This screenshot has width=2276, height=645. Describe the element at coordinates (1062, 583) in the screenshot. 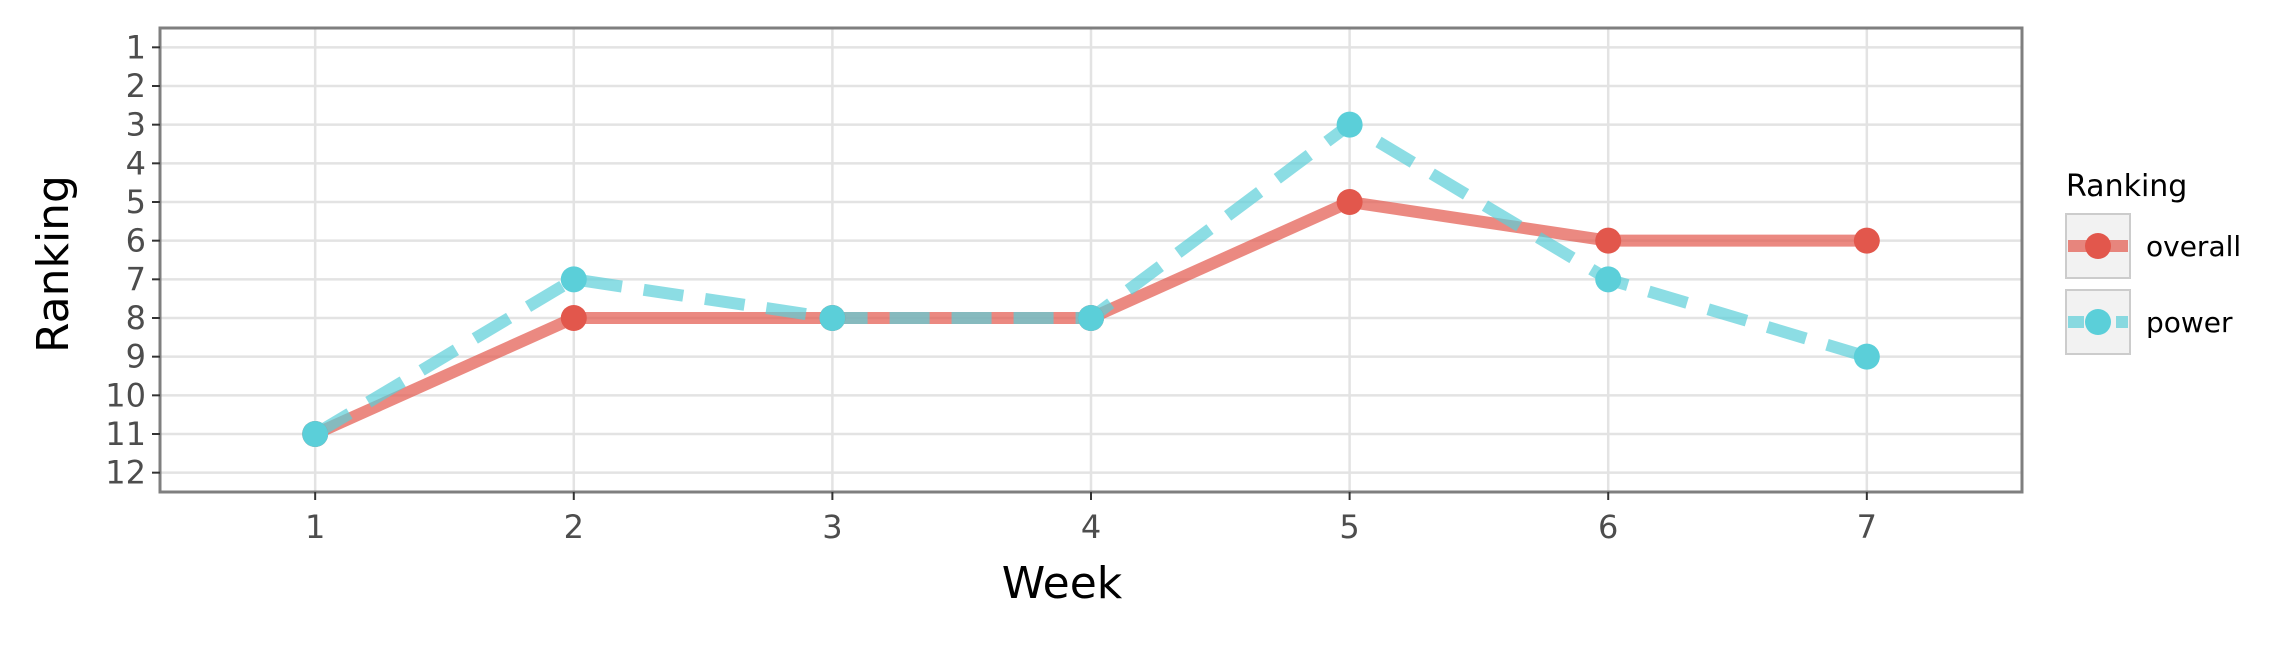

I see `x-axis-label: Week` at that location.